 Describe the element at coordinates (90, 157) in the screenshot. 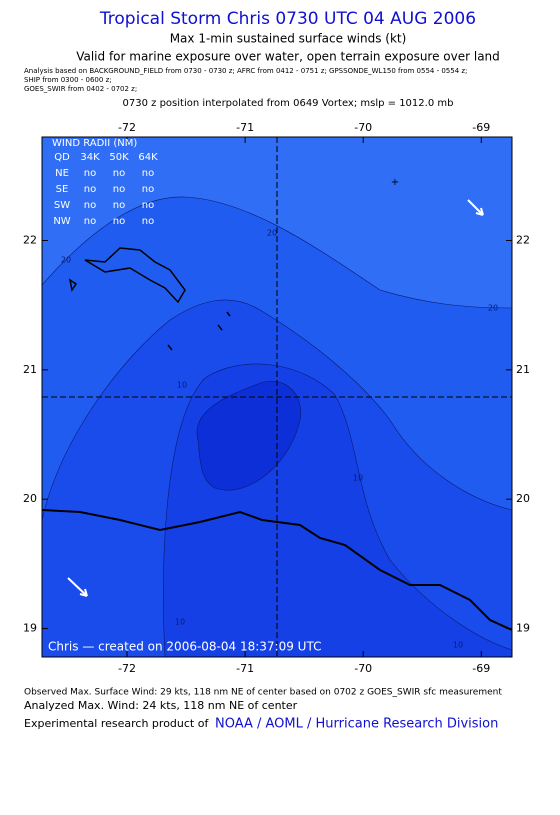

I see `wind-radii-header: 34K` at that location.